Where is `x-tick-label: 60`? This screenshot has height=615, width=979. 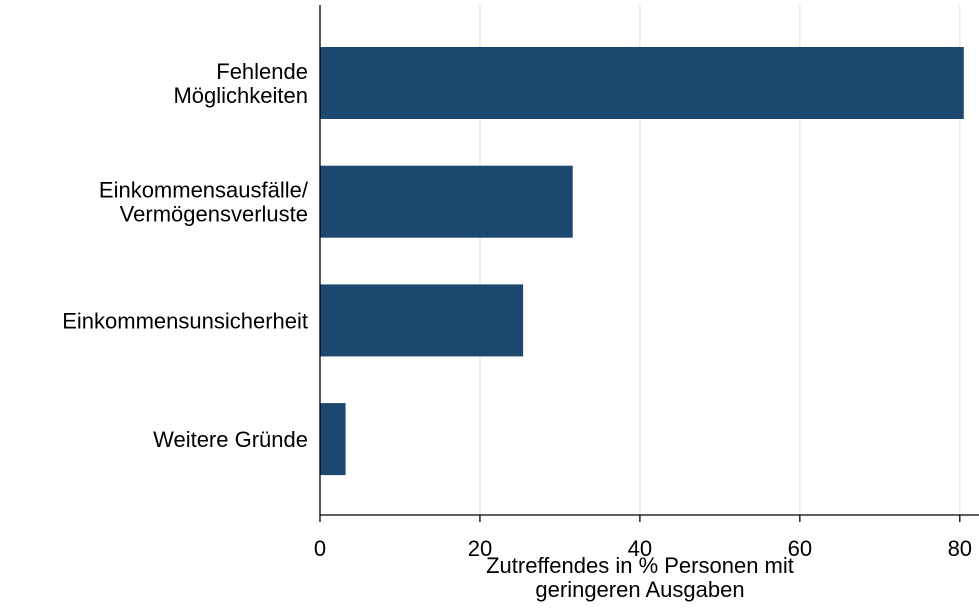
x-tick-label: 60 is located at coordinates (800, 548).